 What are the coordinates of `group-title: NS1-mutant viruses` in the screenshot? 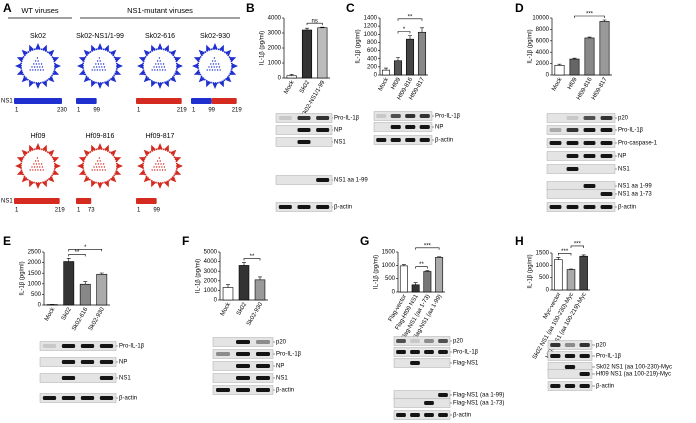 It's located at (160, 10).